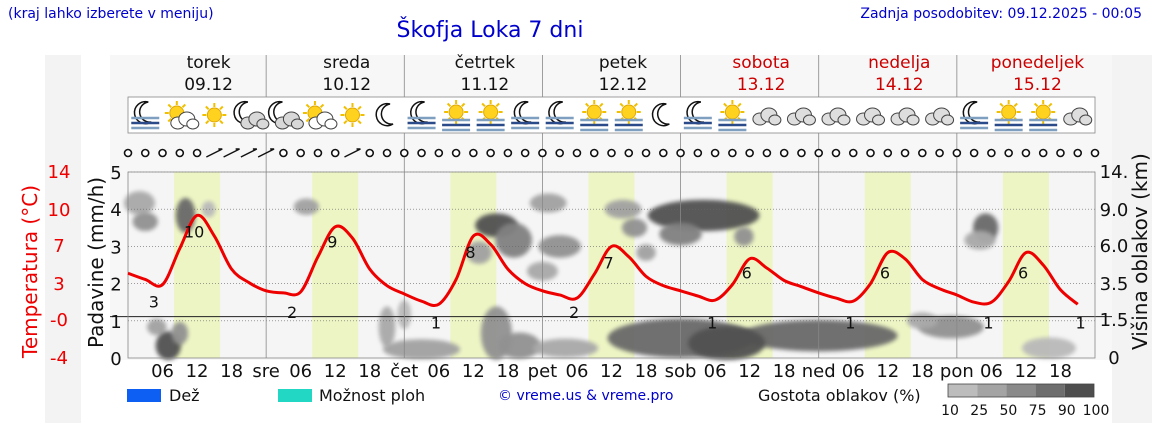 The image size is (1152, 443). I want to click on precip-tick-label: 2, so click(115, 285).